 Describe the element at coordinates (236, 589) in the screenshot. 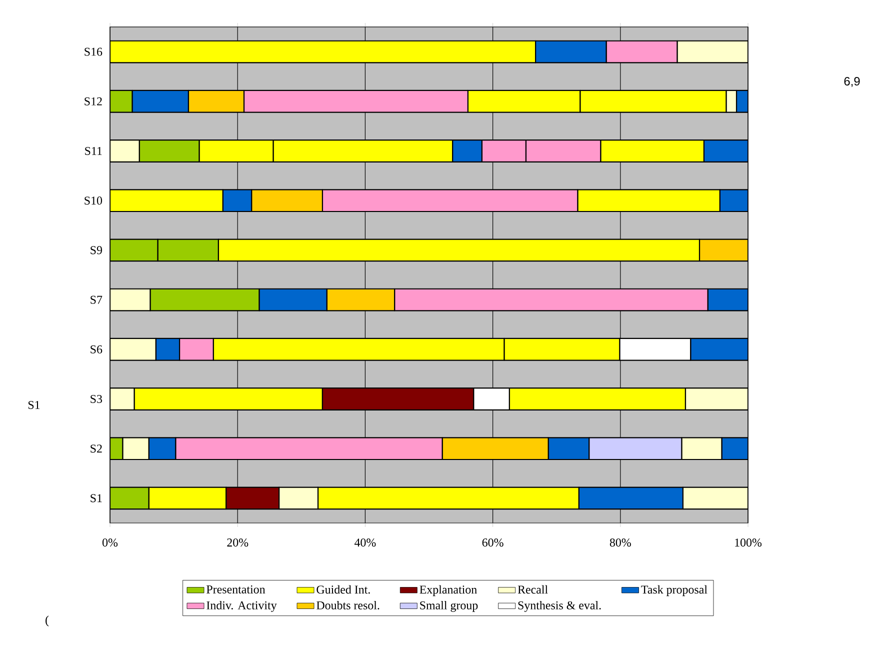

I see `legend-label: Presentation` at that location.